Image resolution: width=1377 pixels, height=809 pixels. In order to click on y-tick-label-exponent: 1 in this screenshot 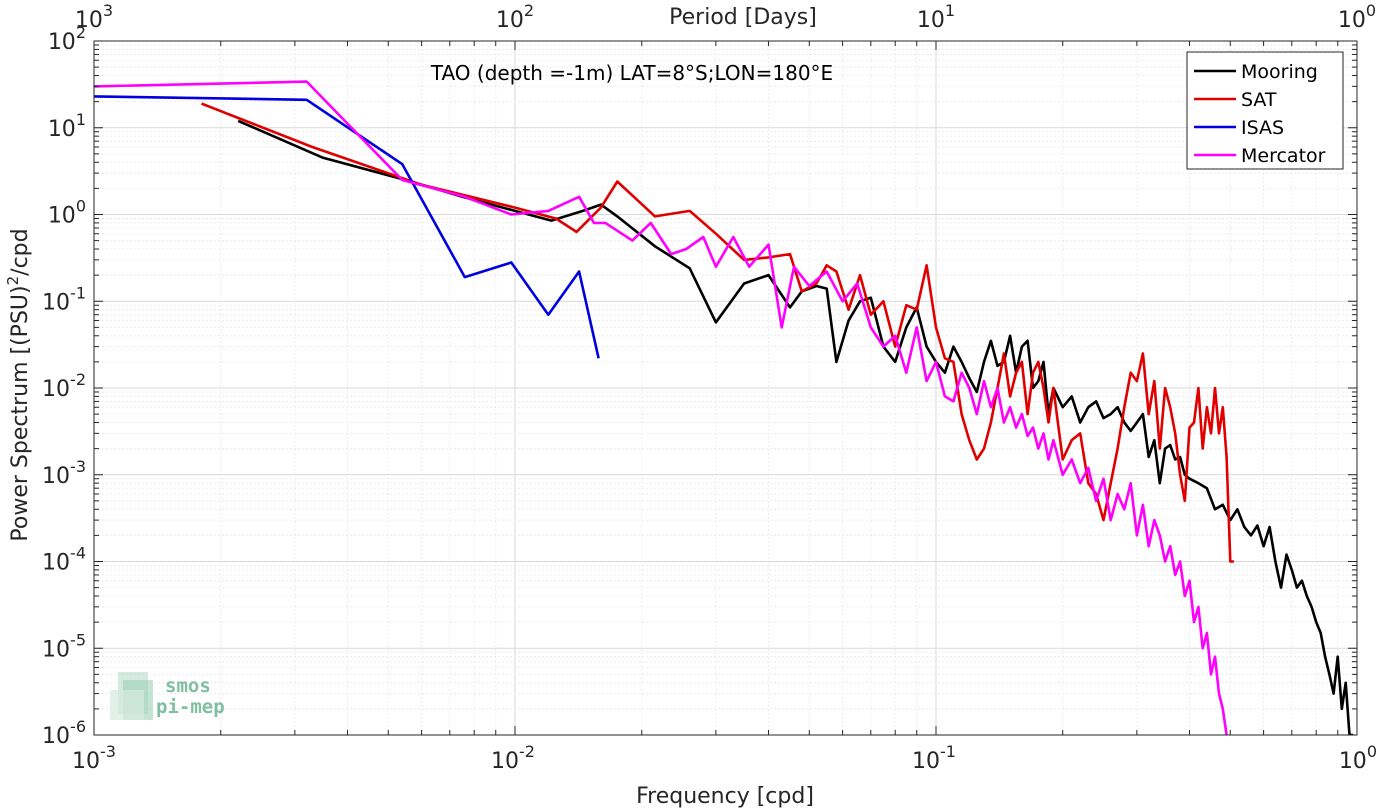, I will do `click(81, 119)`.